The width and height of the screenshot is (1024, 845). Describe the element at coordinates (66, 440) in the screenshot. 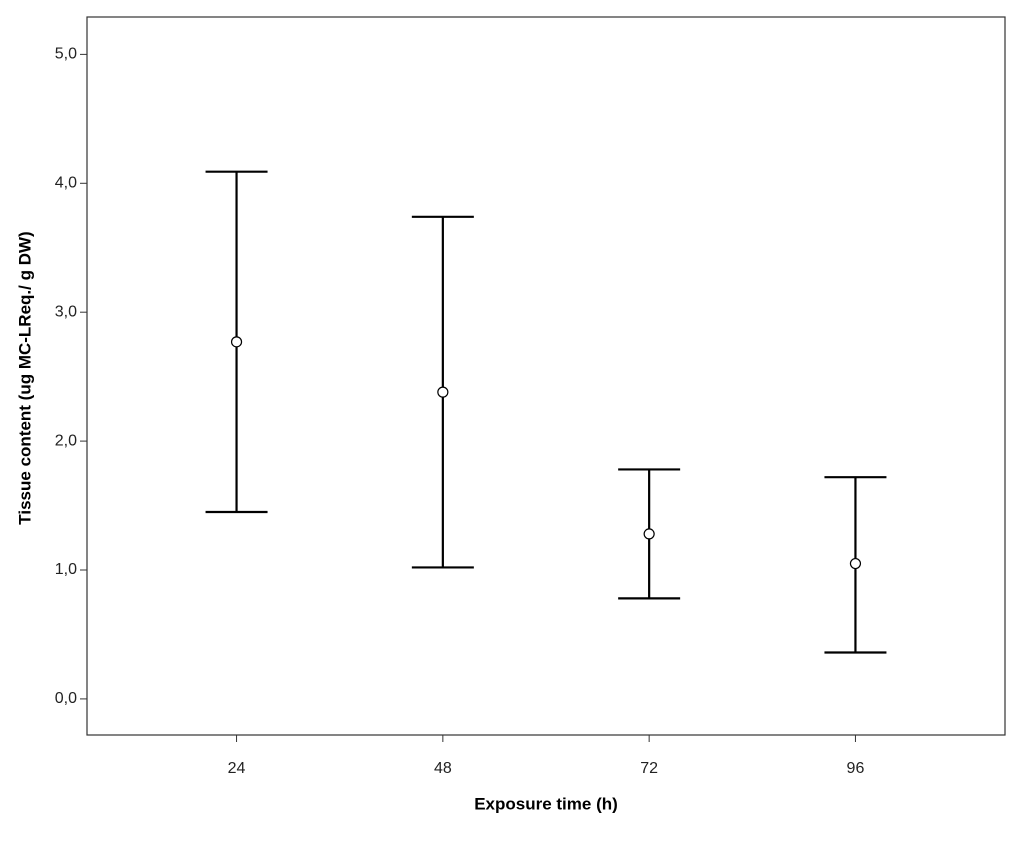

I see `y-tick-label: 2,0` at that location.